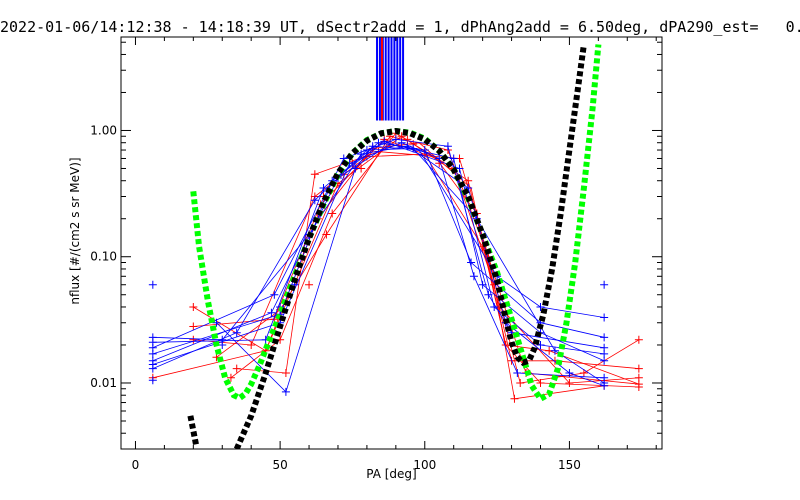 The height and width of the screenshot is (500, 800). I want to click on x-tick-label: 0, so click(136, 465).